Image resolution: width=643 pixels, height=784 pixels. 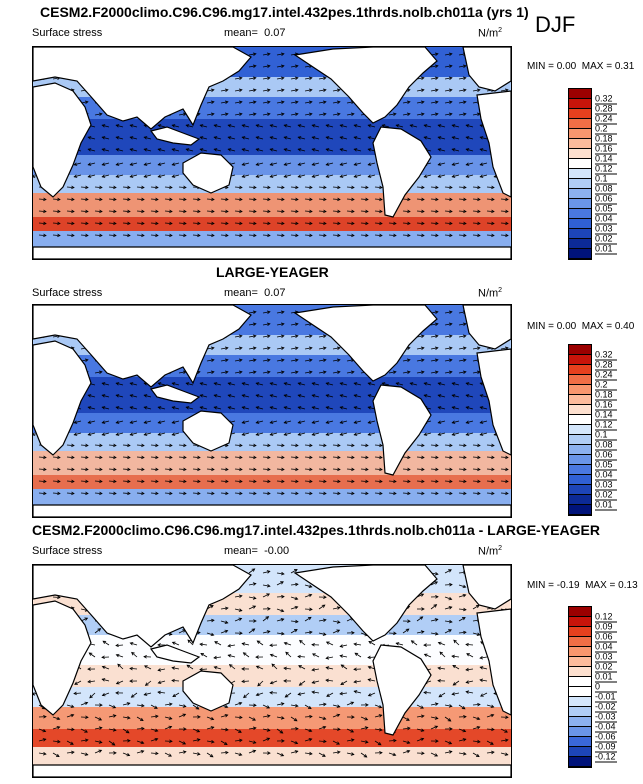 I want to click on colorbar-level-label: 0.32, so click(x=606, y=355).